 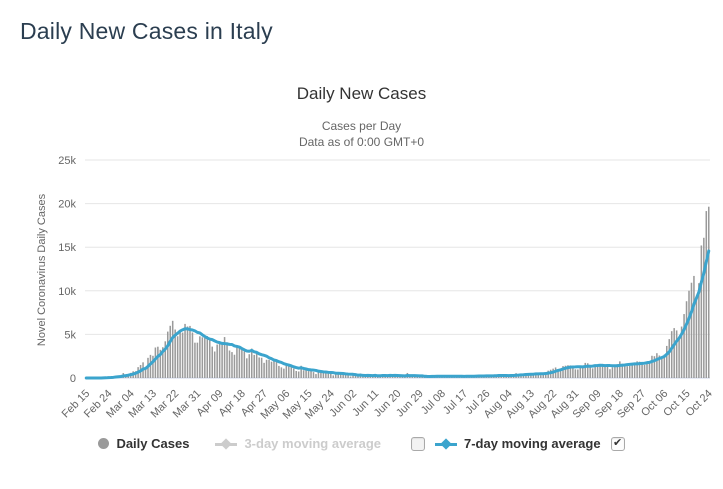 I want to click on legend-item-daily-cases: Daily Cases, so click(x=143, y=443).